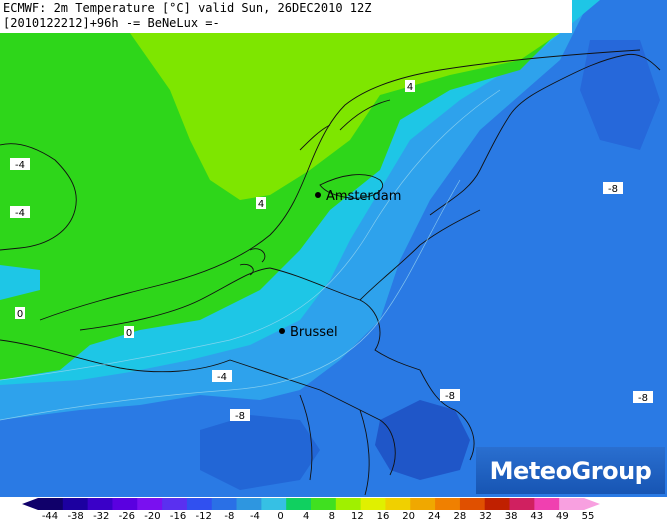 This screenshot has height=524, width=667. I want to click on meteogroup-logo: MeteoGroup, so click(570, 470).